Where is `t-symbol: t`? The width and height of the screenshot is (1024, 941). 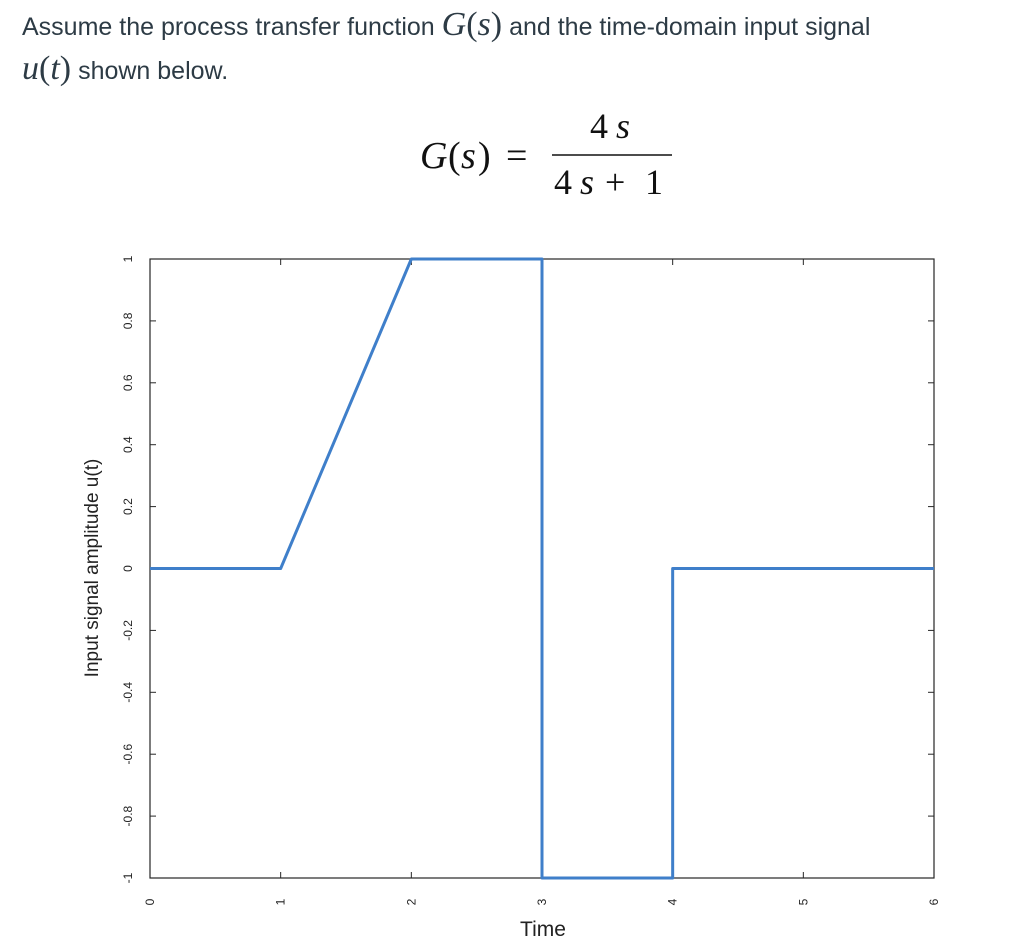
t-symbol: t is located at coordinates (55, 68).